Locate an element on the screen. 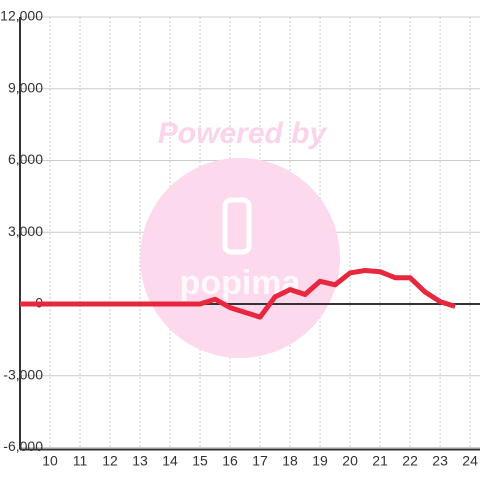 Image resolution: width=480 pixels, height=480 pixels. x-tick-label: 22 is located at coordinates (410, 461).